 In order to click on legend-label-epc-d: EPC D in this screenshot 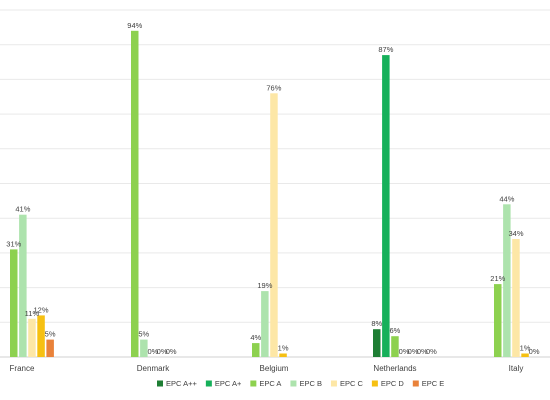, I will do `click(393, 383)`.